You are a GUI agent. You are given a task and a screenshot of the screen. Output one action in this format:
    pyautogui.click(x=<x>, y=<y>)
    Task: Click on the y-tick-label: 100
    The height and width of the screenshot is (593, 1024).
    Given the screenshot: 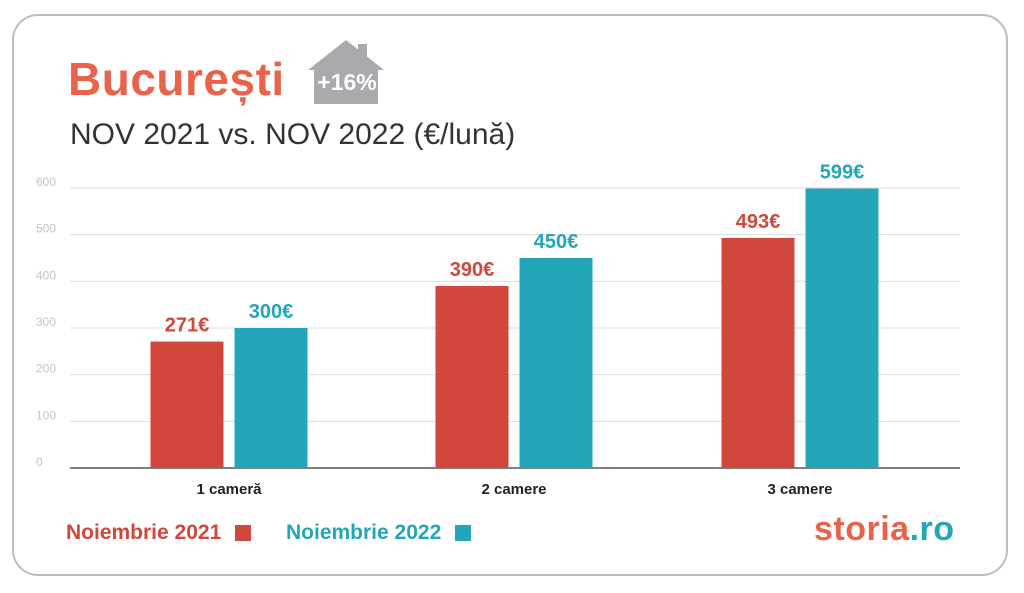 What is the action you would take?
    pyautogui.click(x=46, y=415)
    